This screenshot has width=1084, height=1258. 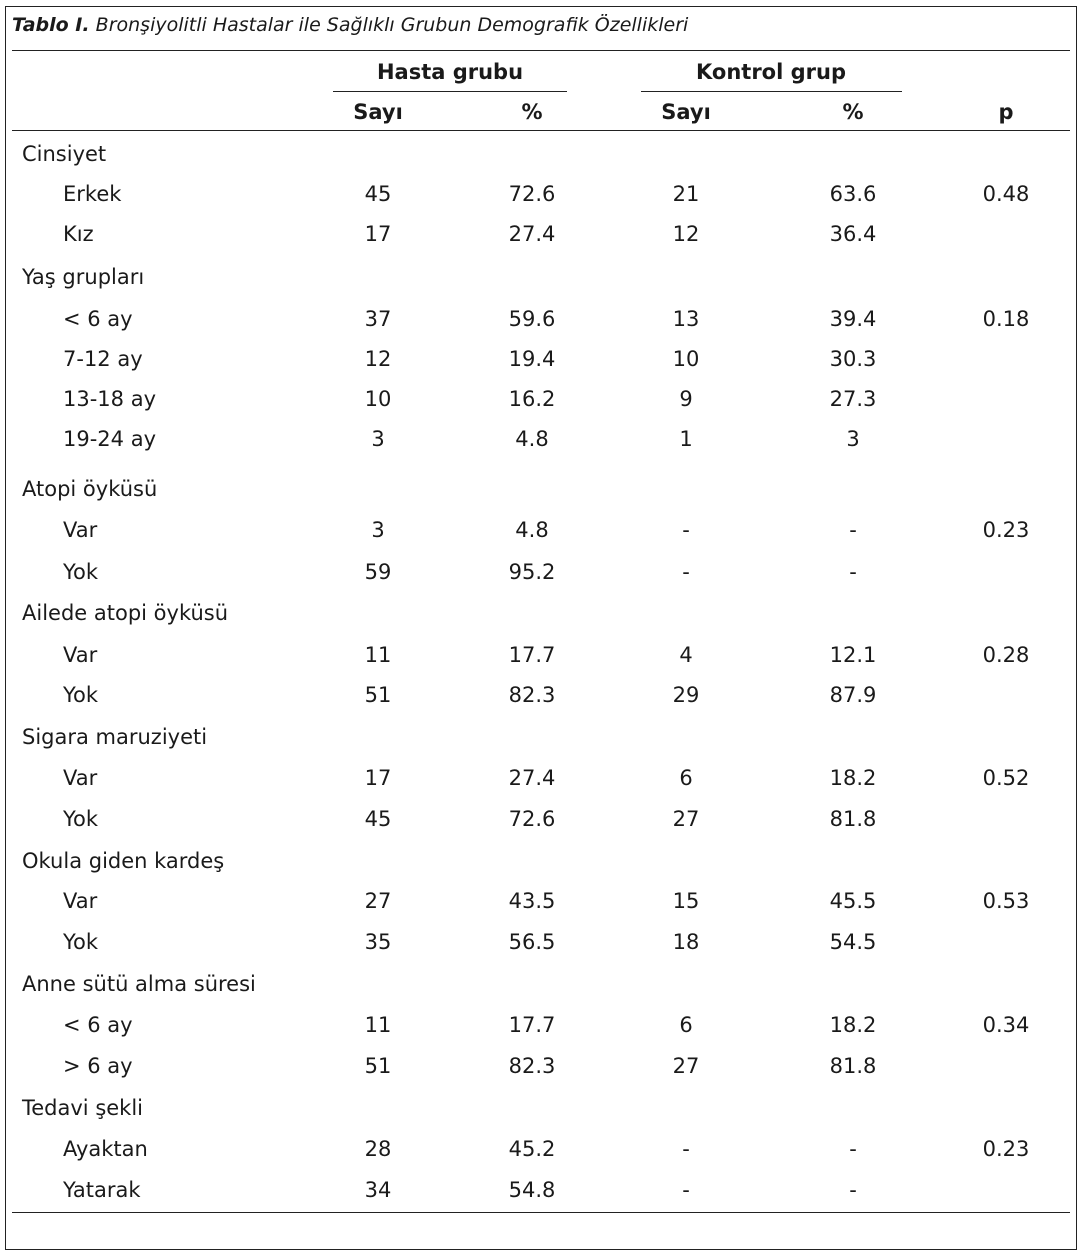 What do you see at coordinates (541, 1212) in the screenshot?
I see `bottom-rule` at bounding box center [541, 1212].